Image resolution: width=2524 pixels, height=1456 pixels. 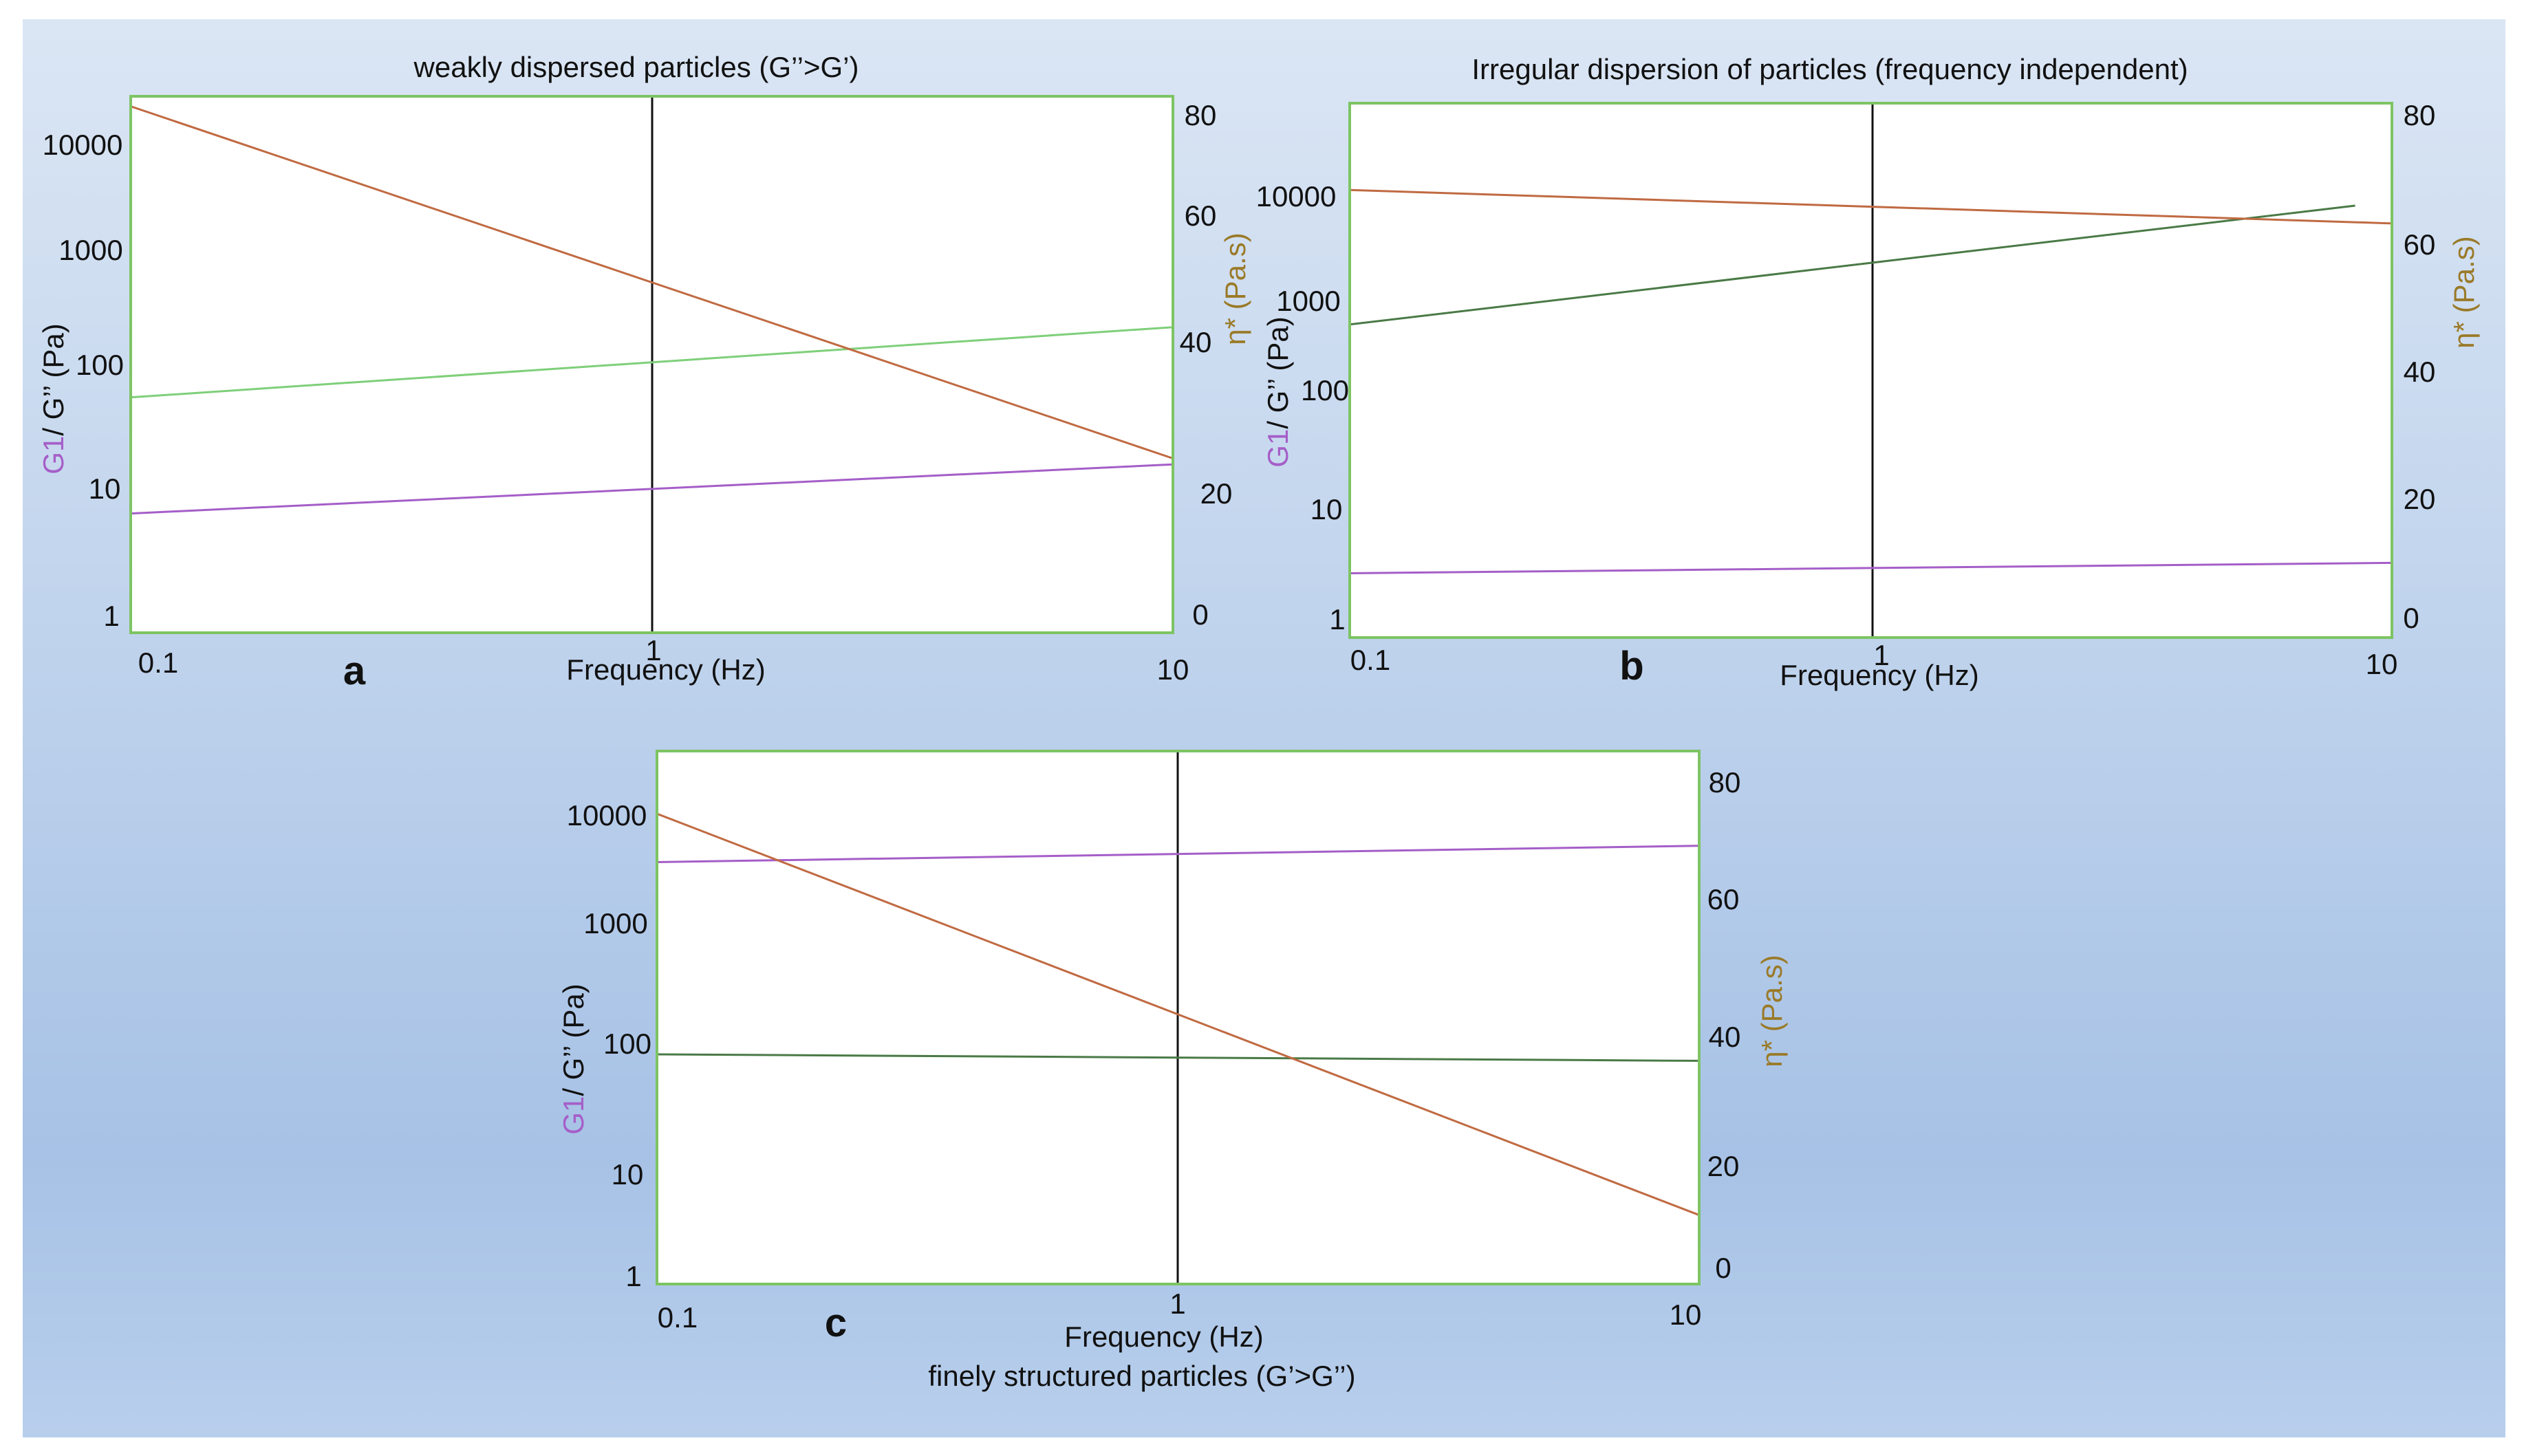 I want to click on panel-a-ylabel-right: η* (Pa.s), so click(x=1235, y=288).